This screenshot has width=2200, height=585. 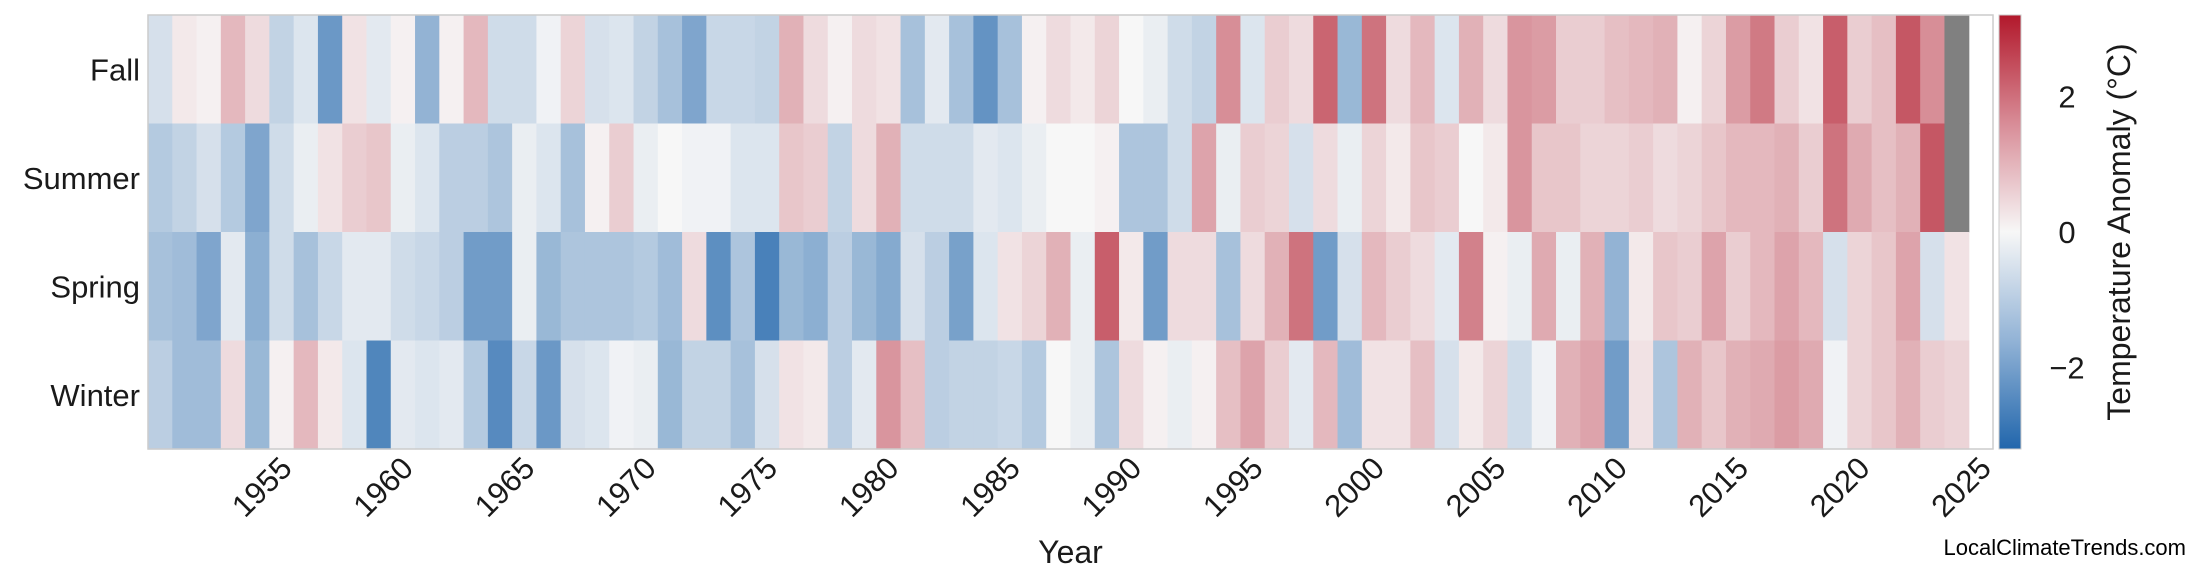 What do you see at coordinates (1423, 70) in the screenshot?
I see `heatmap-cell-fall-2002` at bounding box center [1423, 70].